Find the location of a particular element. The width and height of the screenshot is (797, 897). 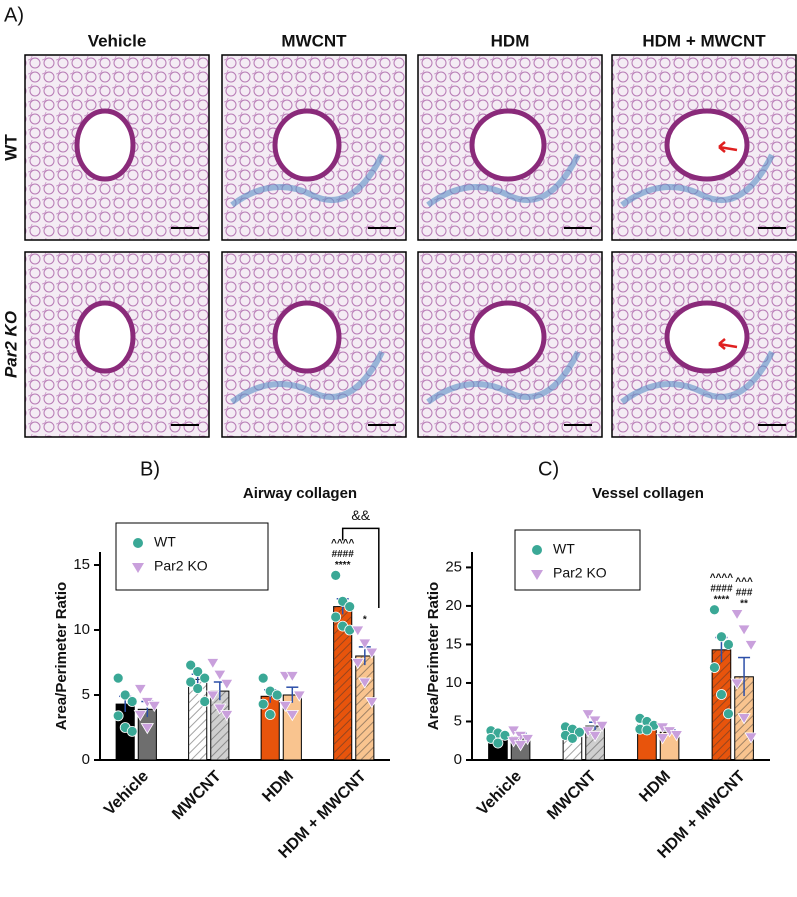

legend-label: Par2 KO is located at coordinates (181, 566).